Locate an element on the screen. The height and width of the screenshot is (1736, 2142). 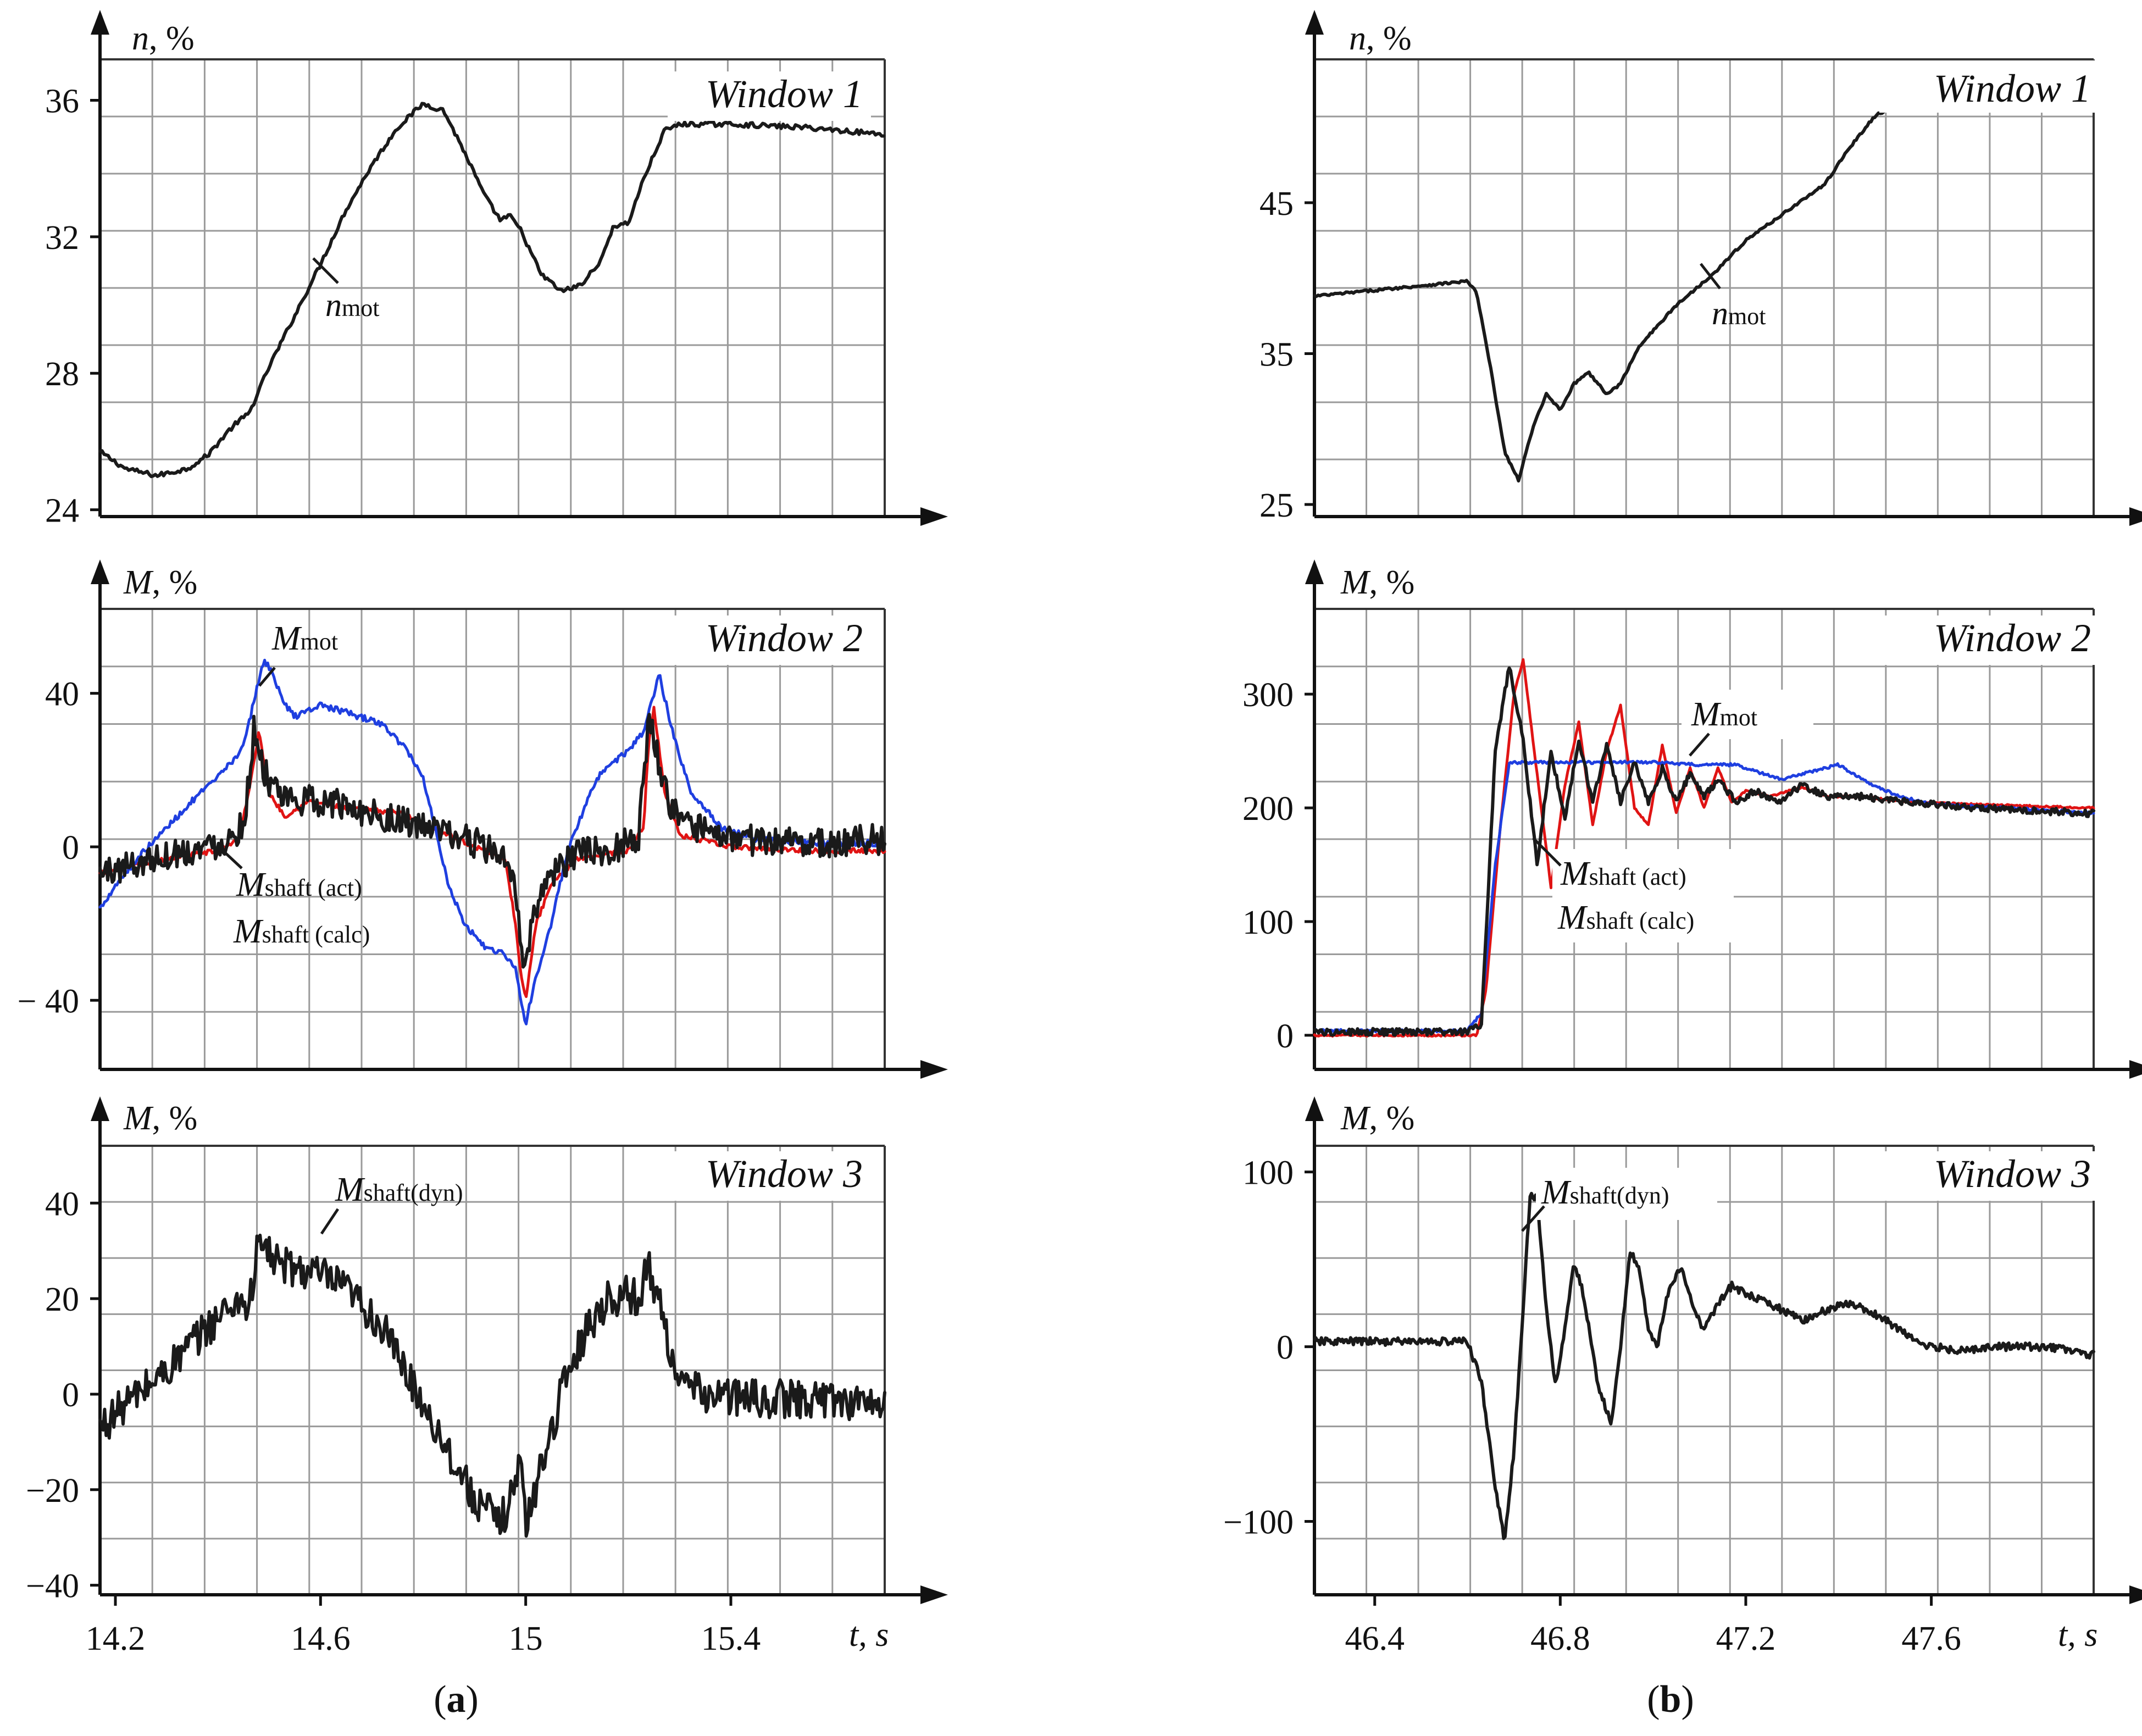
y-tick-label: 45 is located at coordinates (1276, 204).